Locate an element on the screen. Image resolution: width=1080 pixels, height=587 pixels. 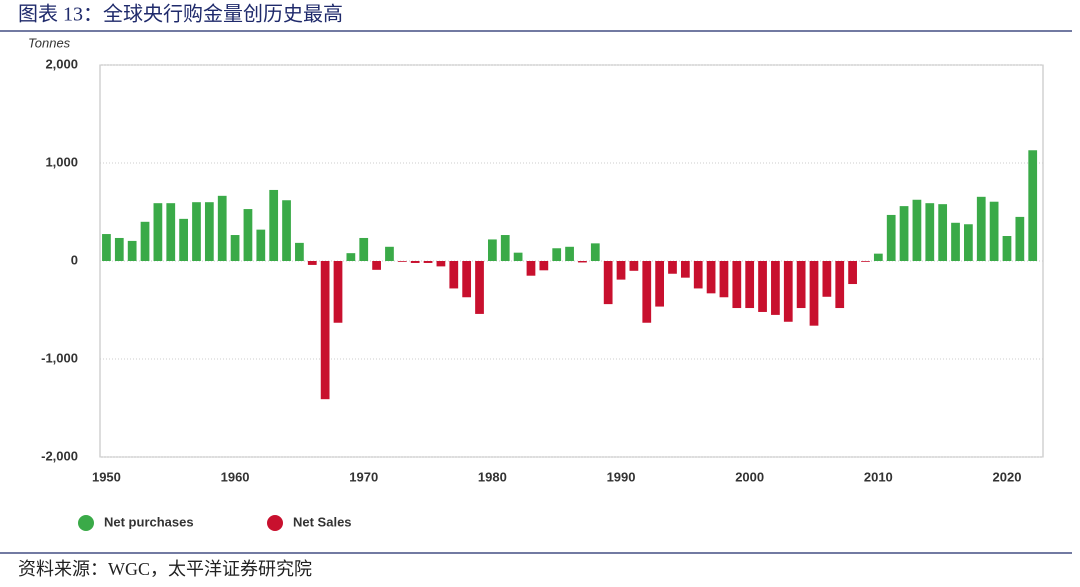
x-tick-label: 2020 is located at coordinates (1007, 476).